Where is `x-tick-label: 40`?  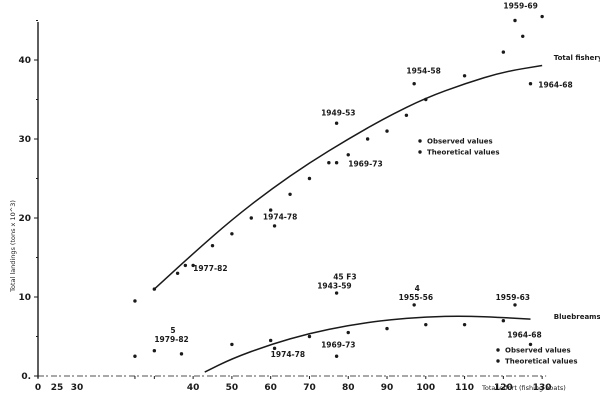 x-tick-label: 40 is located at coordinates (193, 388).